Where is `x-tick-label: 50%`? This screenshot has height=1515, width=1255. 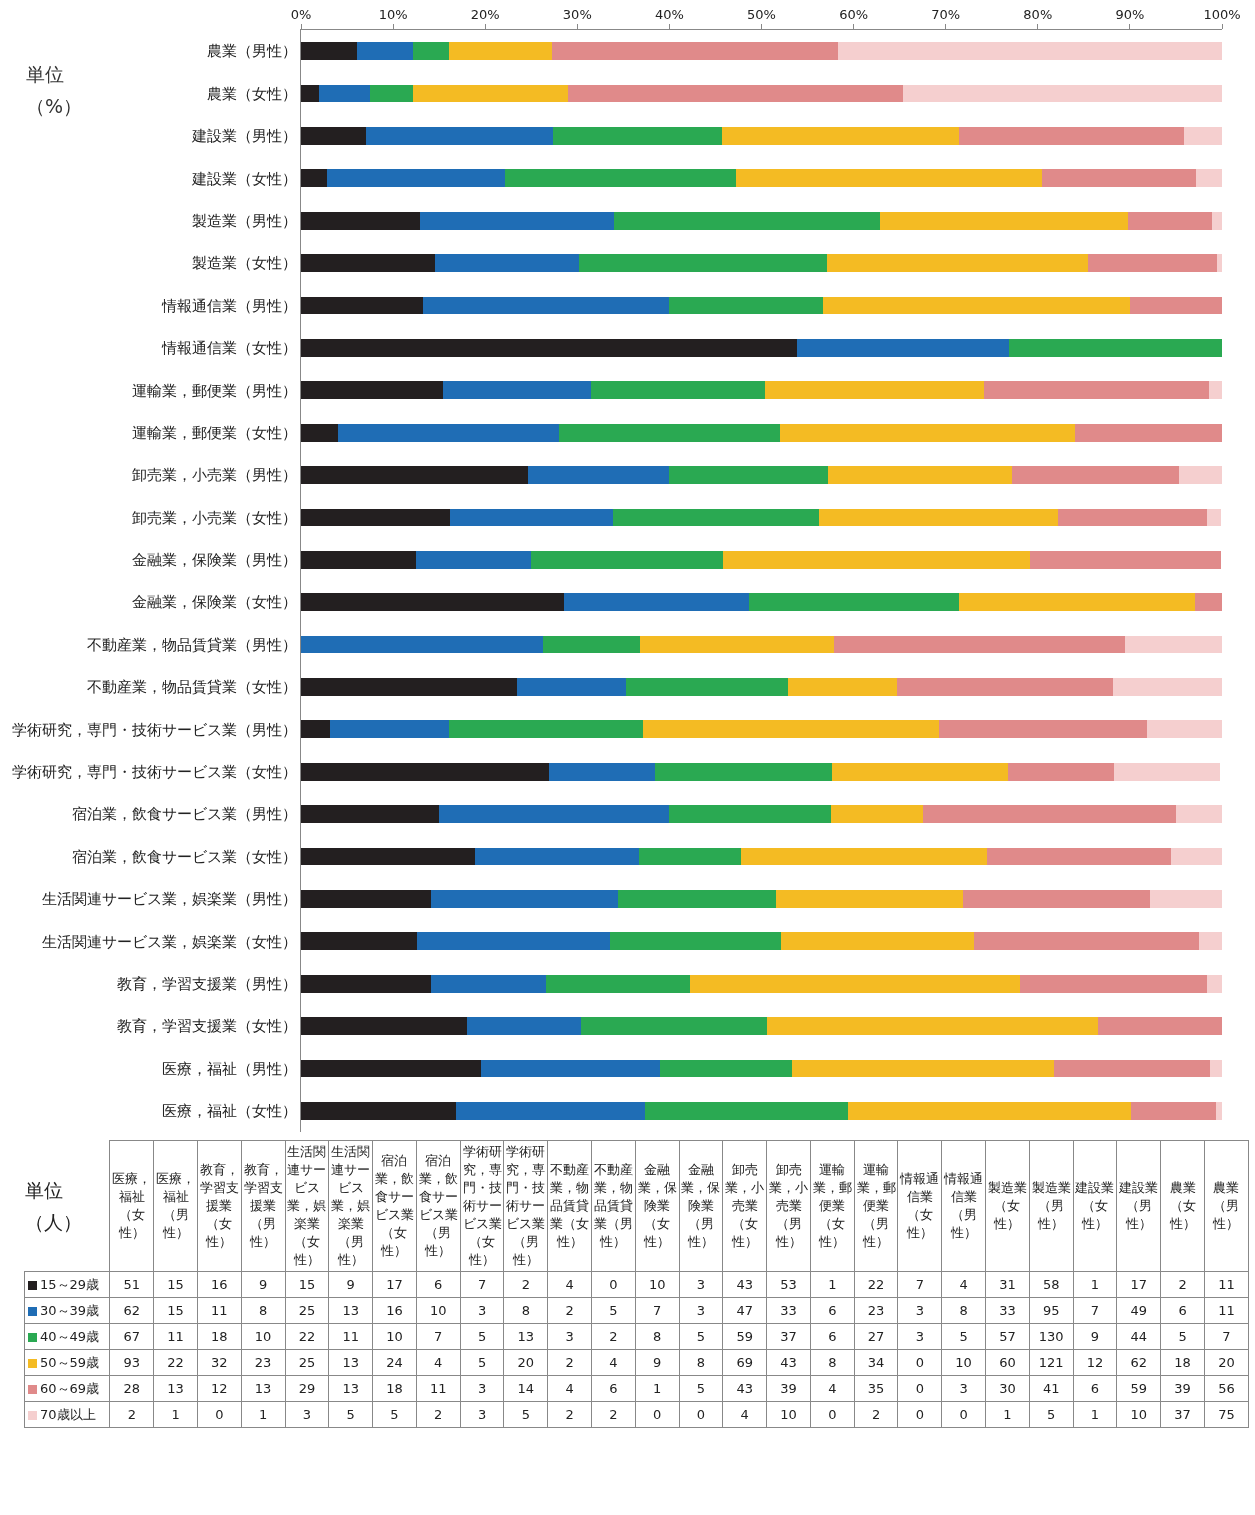 x-tick-label: 50% is located at coordinates (761, 14).